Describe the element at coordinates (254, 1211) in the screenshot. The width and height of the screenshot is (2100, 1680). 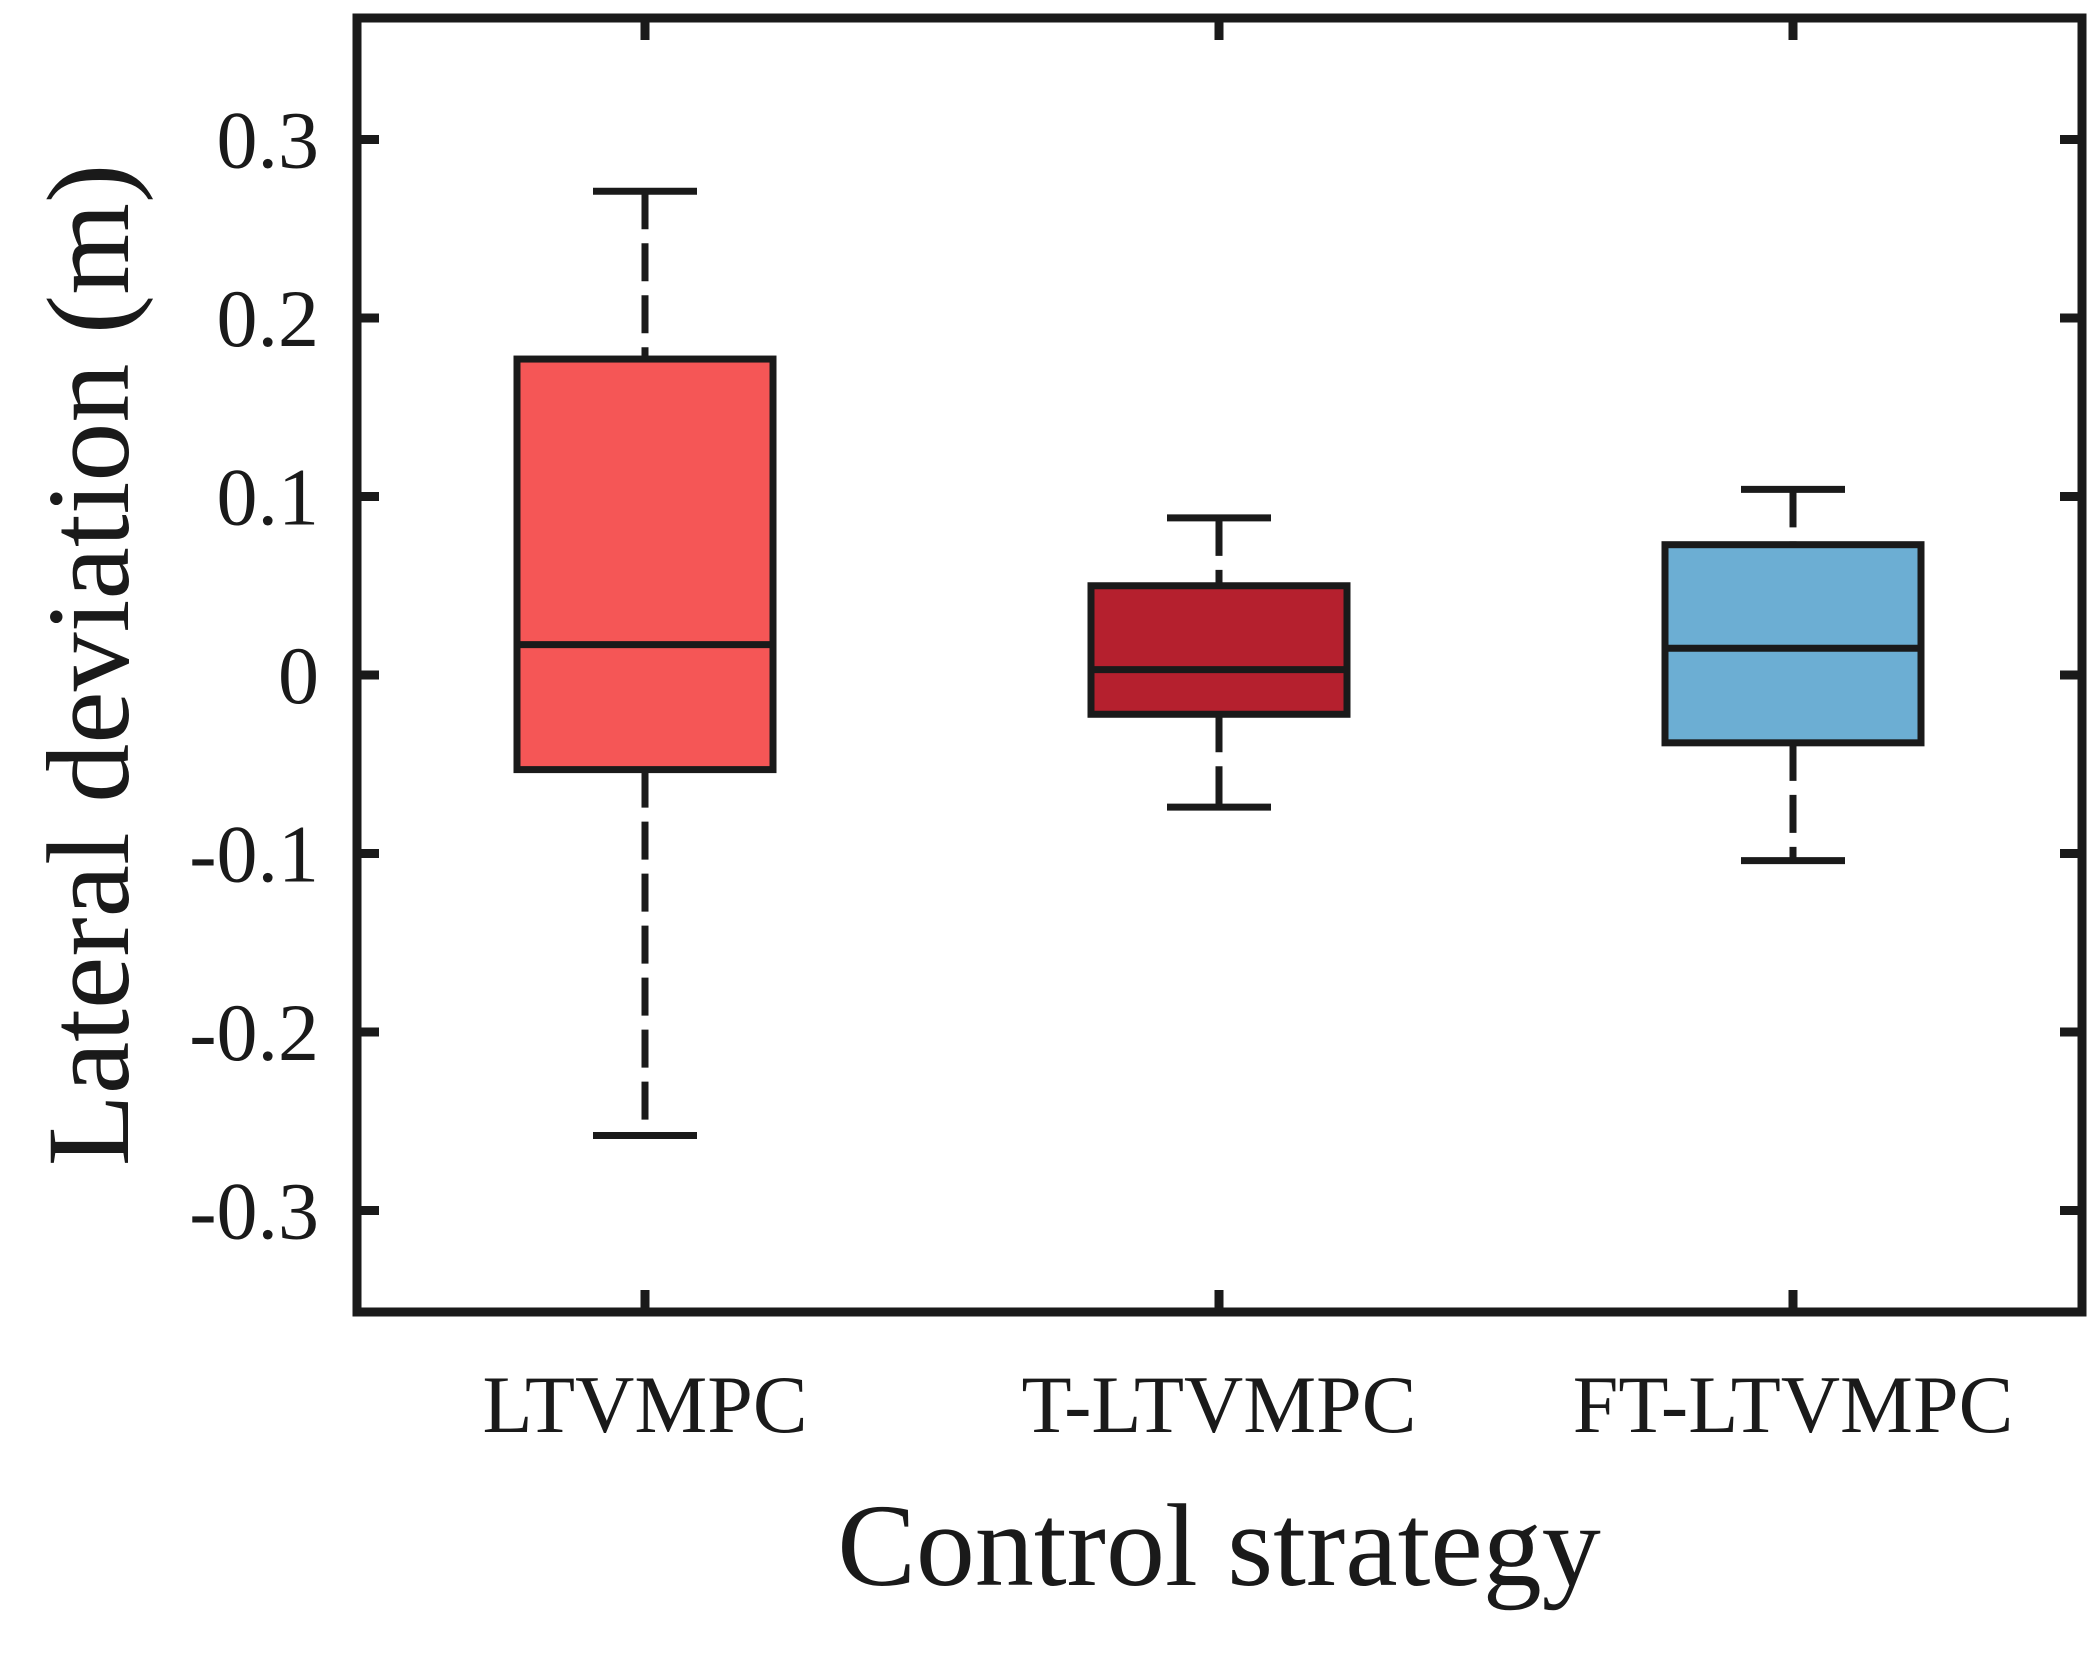
I see `y-tick-label: -0.3` at that location.